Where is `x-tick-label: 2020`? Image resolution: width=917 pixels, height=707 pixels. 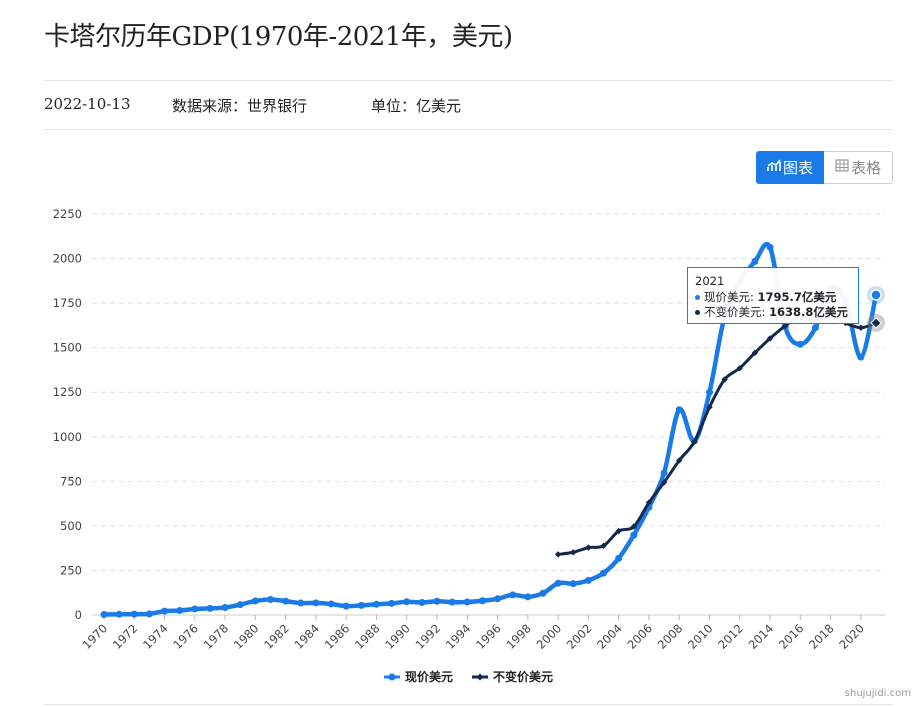
x-tick-label: 2020 is located at coordinates (851, 636).